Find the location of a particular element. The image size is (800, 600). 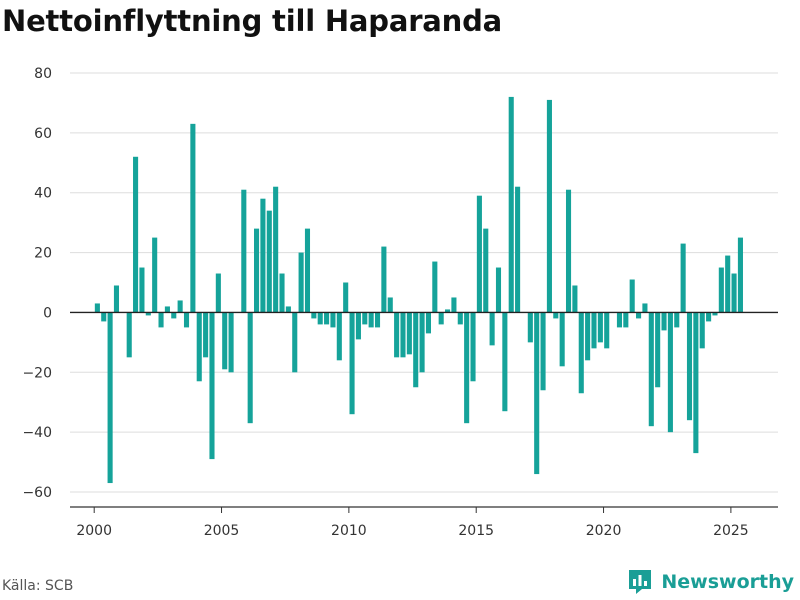

newsworthy-logo-icon is located at coordinates (640, 582).